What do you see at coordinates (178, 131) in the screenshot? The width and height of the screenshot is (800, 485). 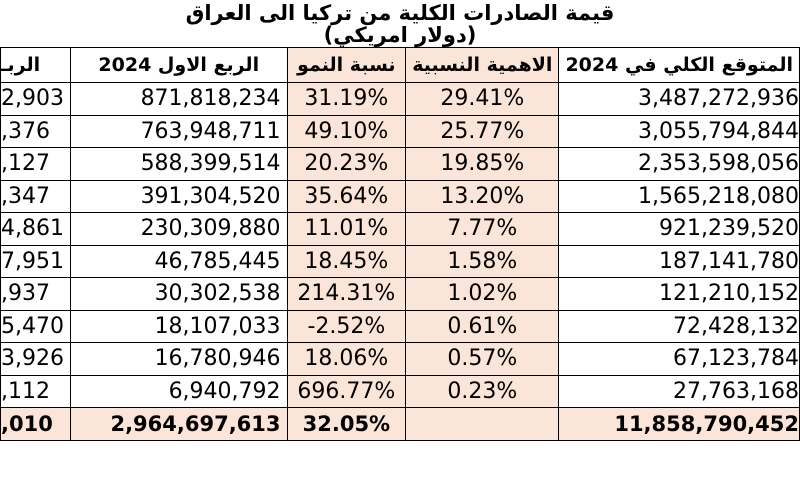 I see `cell-q1-2024: 763,948,711` at bounding box center [178, 131].